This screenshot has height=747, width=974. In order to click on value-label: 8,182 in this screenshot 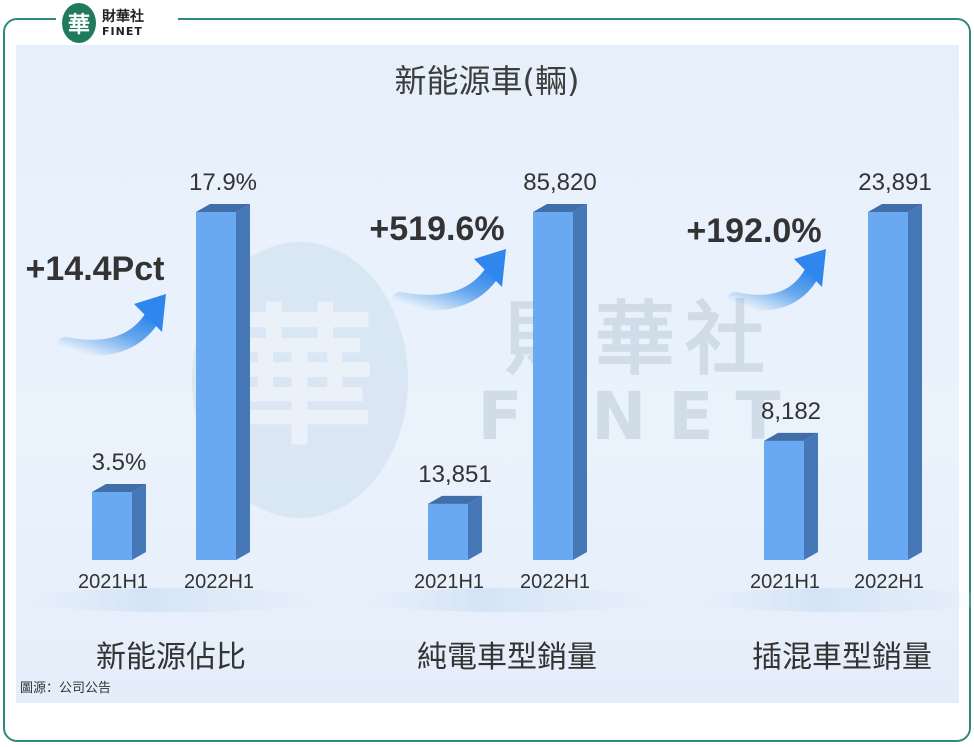, I will do `click(791, 411)`.